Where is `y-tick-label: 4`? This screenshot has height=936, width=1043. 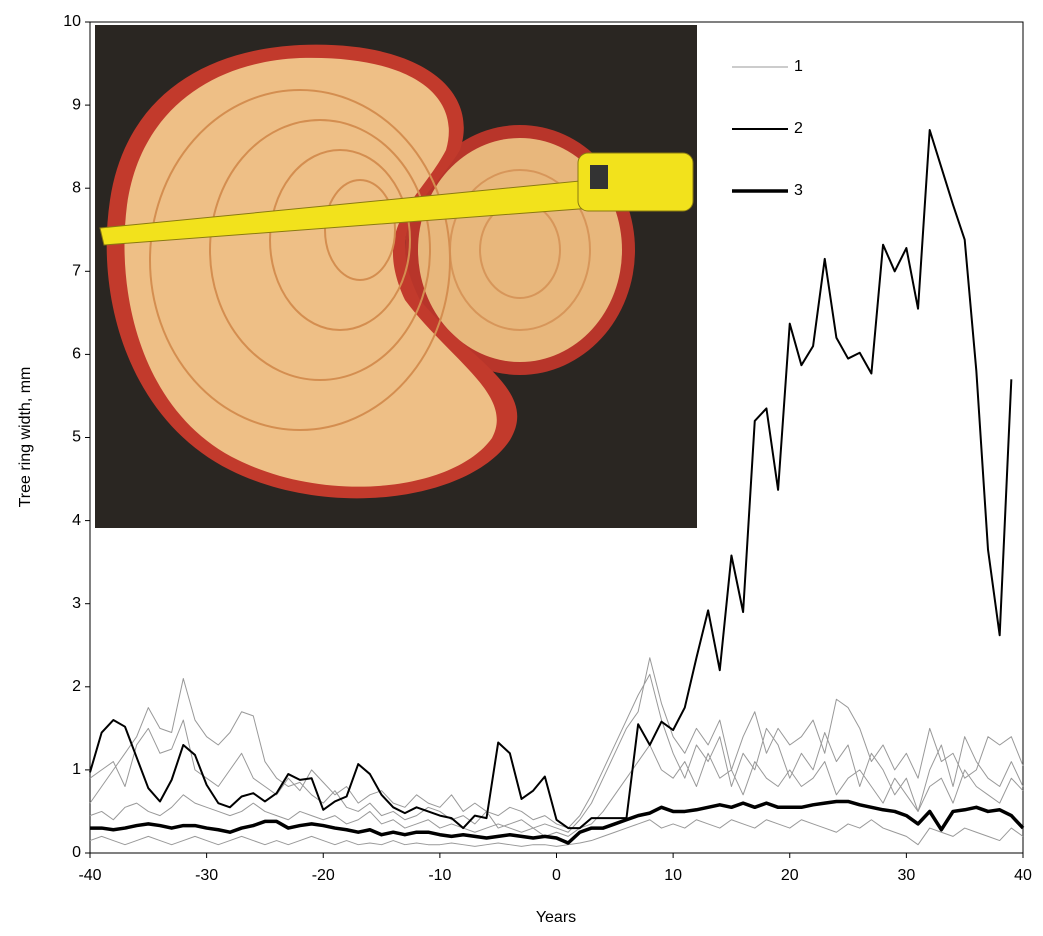
y-tick-label: 4 is located at coordinates (76, 520).